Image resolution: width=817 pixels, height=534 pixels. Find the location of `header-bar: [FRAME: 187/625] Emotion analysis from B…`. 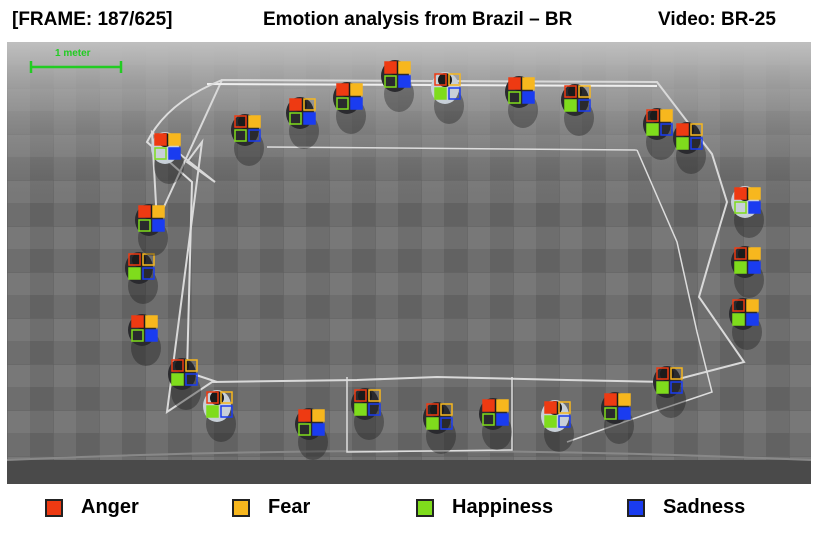

header-bar: [FRAME: 187/625] Emotion analysis from B… is located at coordinates (408, 20).